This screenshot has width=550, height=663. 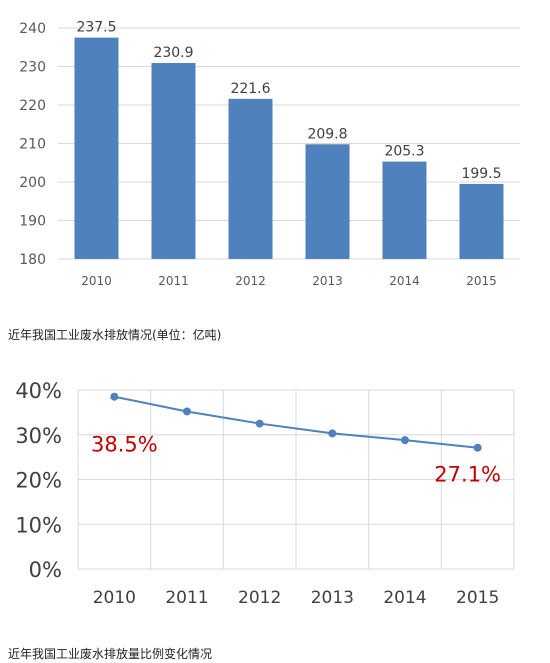 What do you see at coordinates (124, 445) in the screenshot?
I see `line-annotation-start: 38.5%` at bounding box center [124, 445].